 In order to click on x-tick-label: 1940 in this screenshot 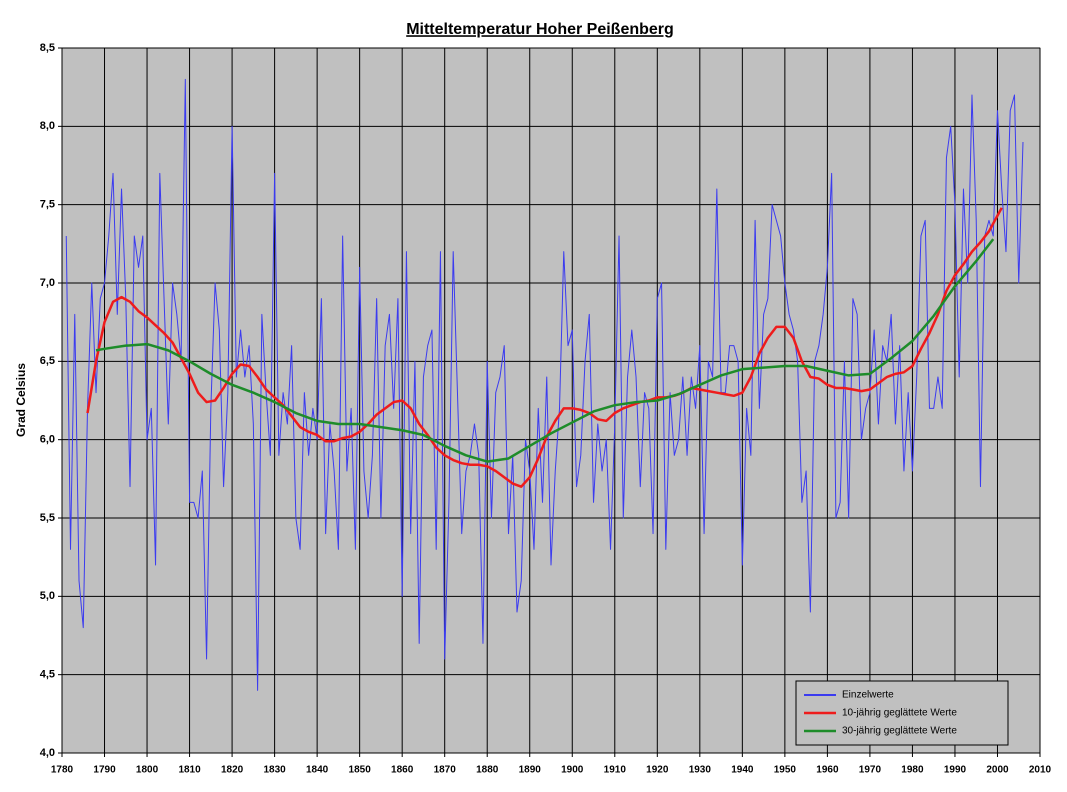, I will do `click(742, 770)`.